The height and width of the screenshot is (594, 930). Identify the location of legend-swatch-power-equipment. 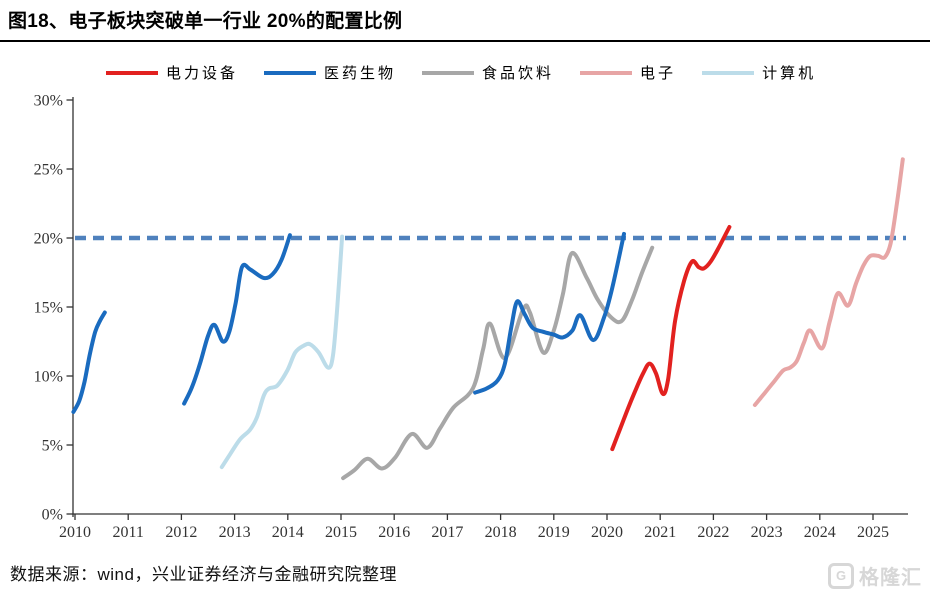
(132, 72).